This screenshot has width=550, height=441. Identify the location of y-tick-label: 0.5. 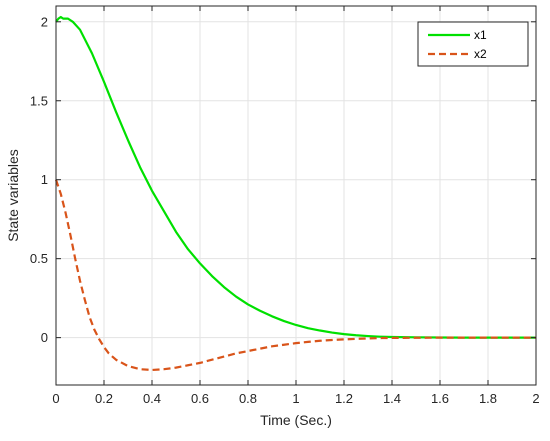
(39, 258).